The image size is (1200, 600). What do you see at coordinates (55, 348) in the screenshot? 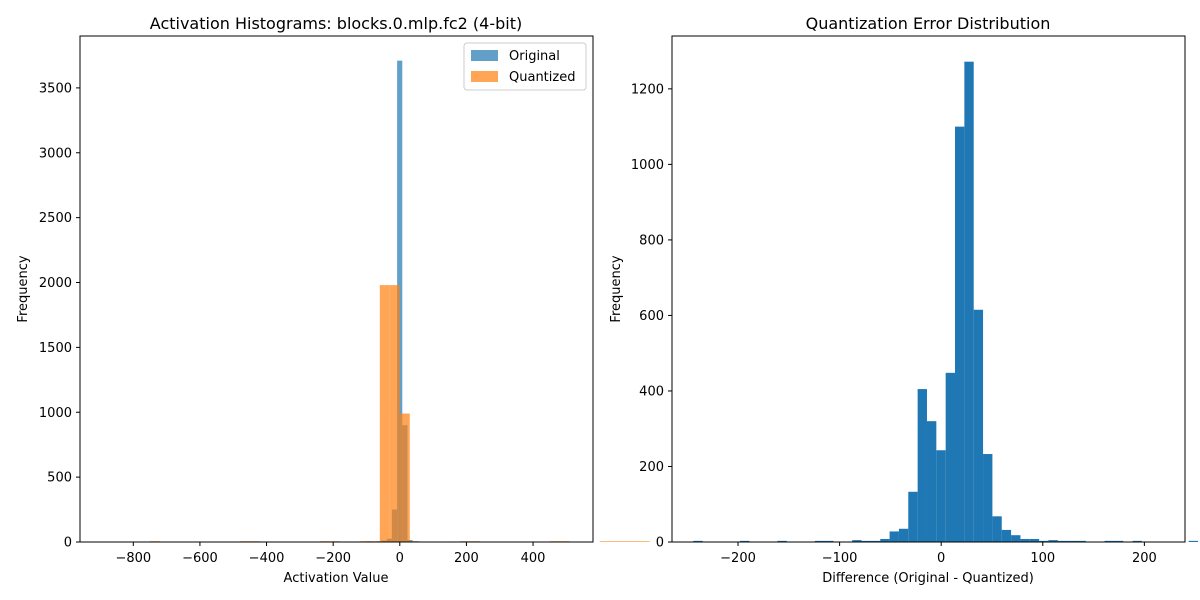
I see `y-tick-label: 1500` at bounding box center [55, 348].